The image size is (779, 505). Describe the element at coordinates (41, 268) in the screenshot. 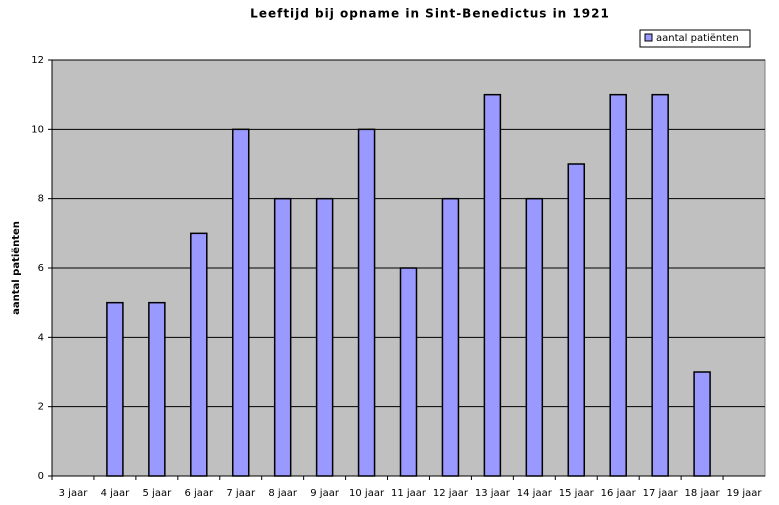

I see `y-tick-label: 6` at that location.